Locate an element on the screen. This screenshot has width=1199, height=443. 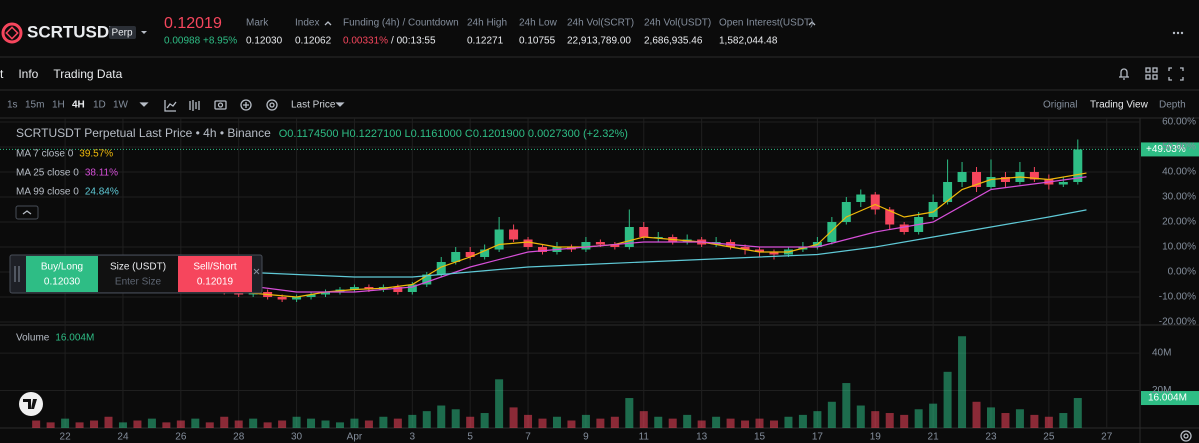
ma-legend-name: MA 25 close 0 is located at coordinates (47, 173).